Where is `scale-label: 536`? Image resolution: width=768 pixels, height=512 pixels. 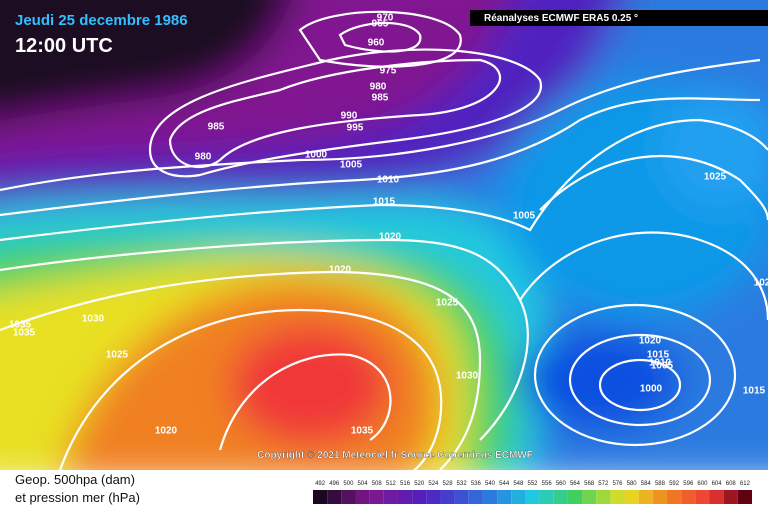
scale-label: 536 is located at coordinates (476, 484).